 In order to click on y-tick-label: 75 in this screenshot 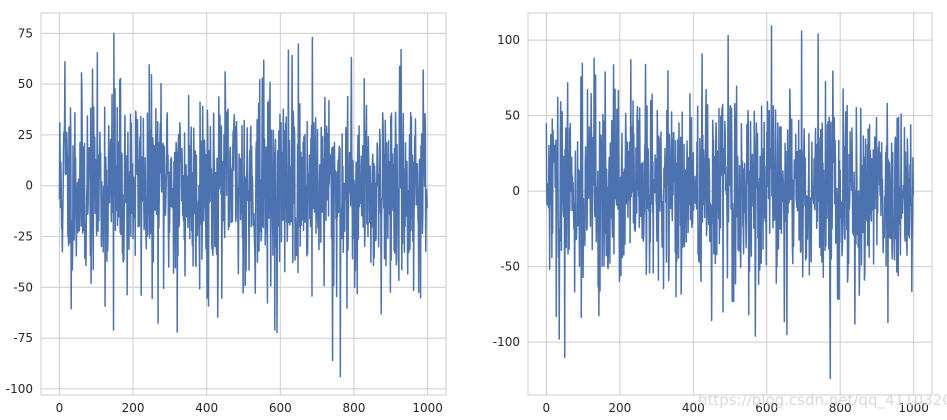, I will do `click(25, 33)`.